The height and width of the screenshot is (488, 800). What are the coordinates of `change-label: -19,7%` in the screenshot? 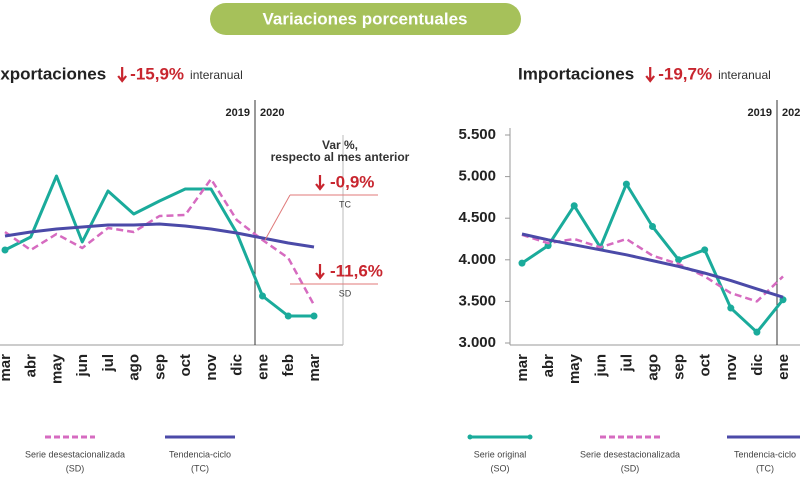 It's located at (685, 73).